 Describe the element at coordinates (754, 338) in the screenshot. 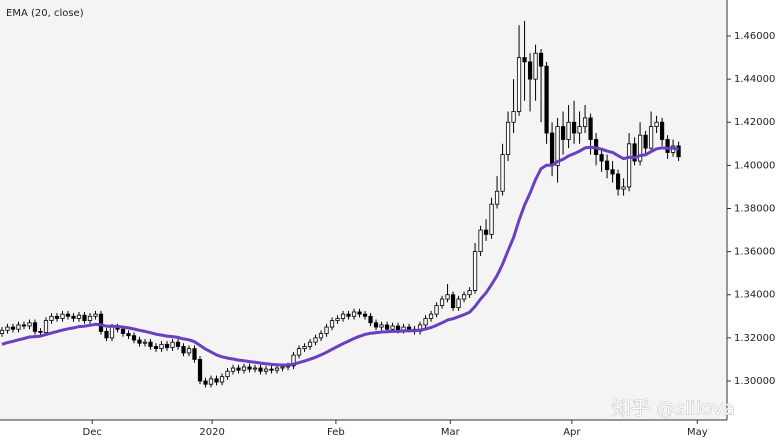

I see `y-tick-label: 1.32000` at that location.